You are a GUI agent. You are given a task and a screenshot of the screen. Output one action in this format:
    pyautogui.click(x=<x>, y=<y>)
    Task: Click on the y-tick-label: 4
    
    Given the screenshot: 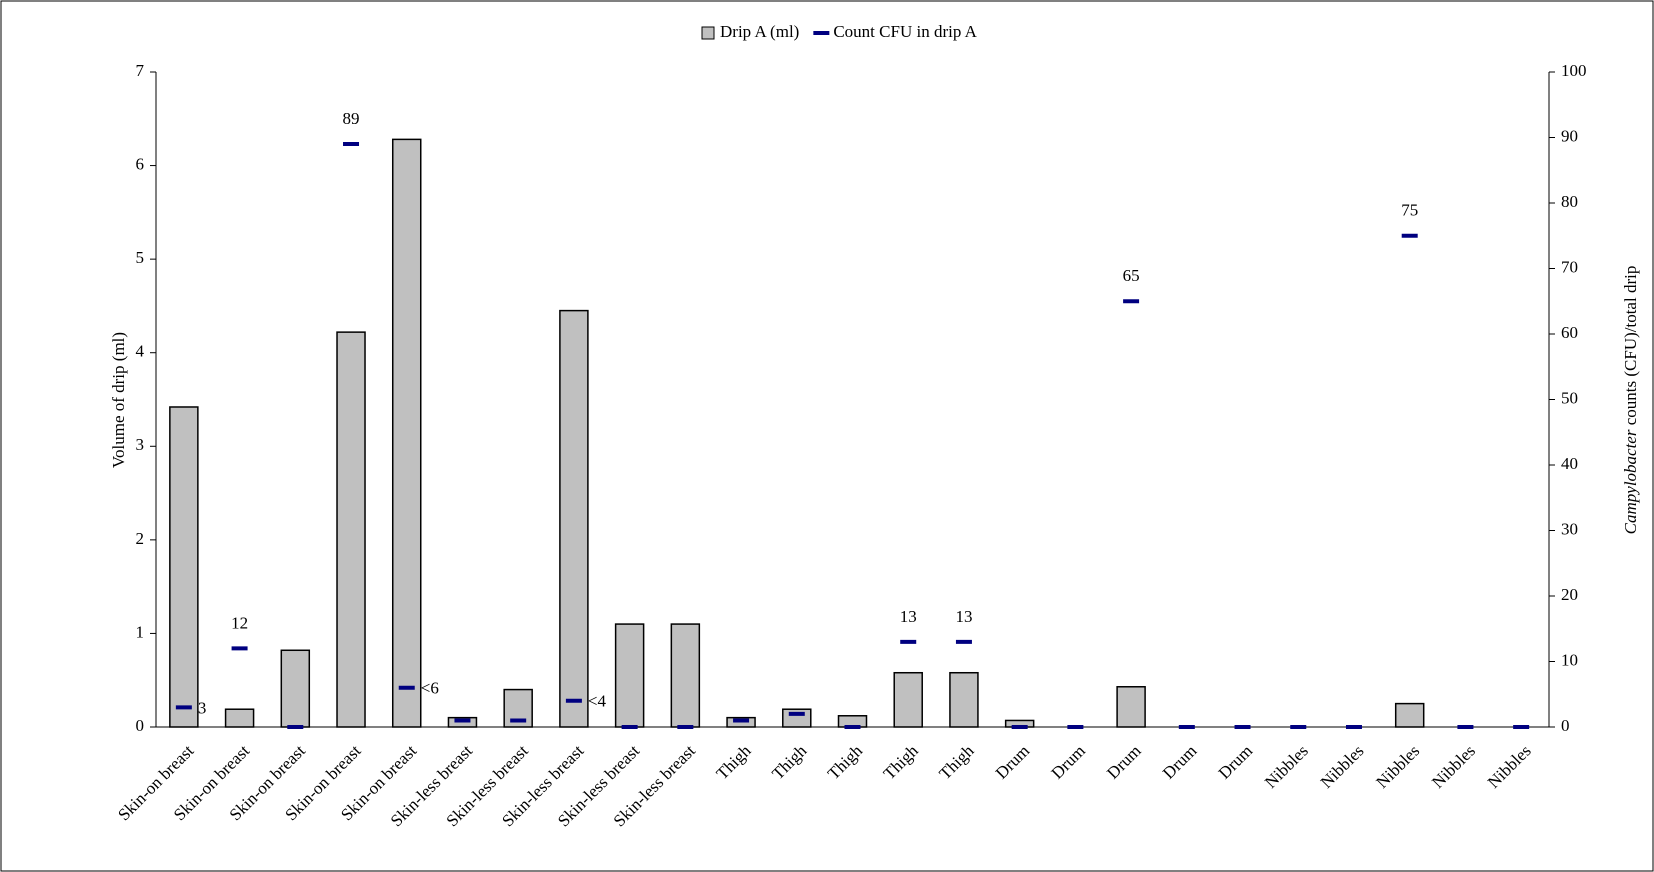 What is the action you would take?
    pyautogui.click(x=140, y=351)
    